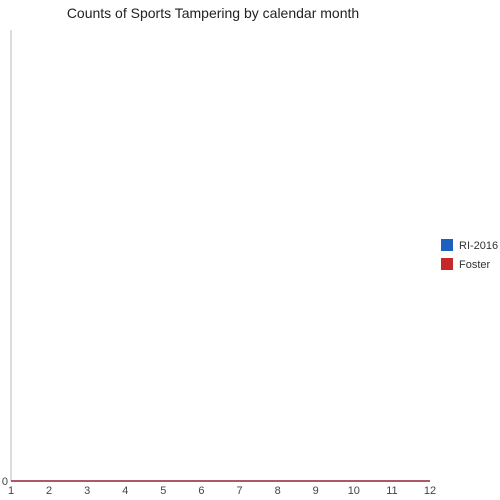 The width and height of the screenshot is (500, 500). Describe the element at coordinates (49, 491) in the screenshot. I see `x-tick-label: 2` at that location.